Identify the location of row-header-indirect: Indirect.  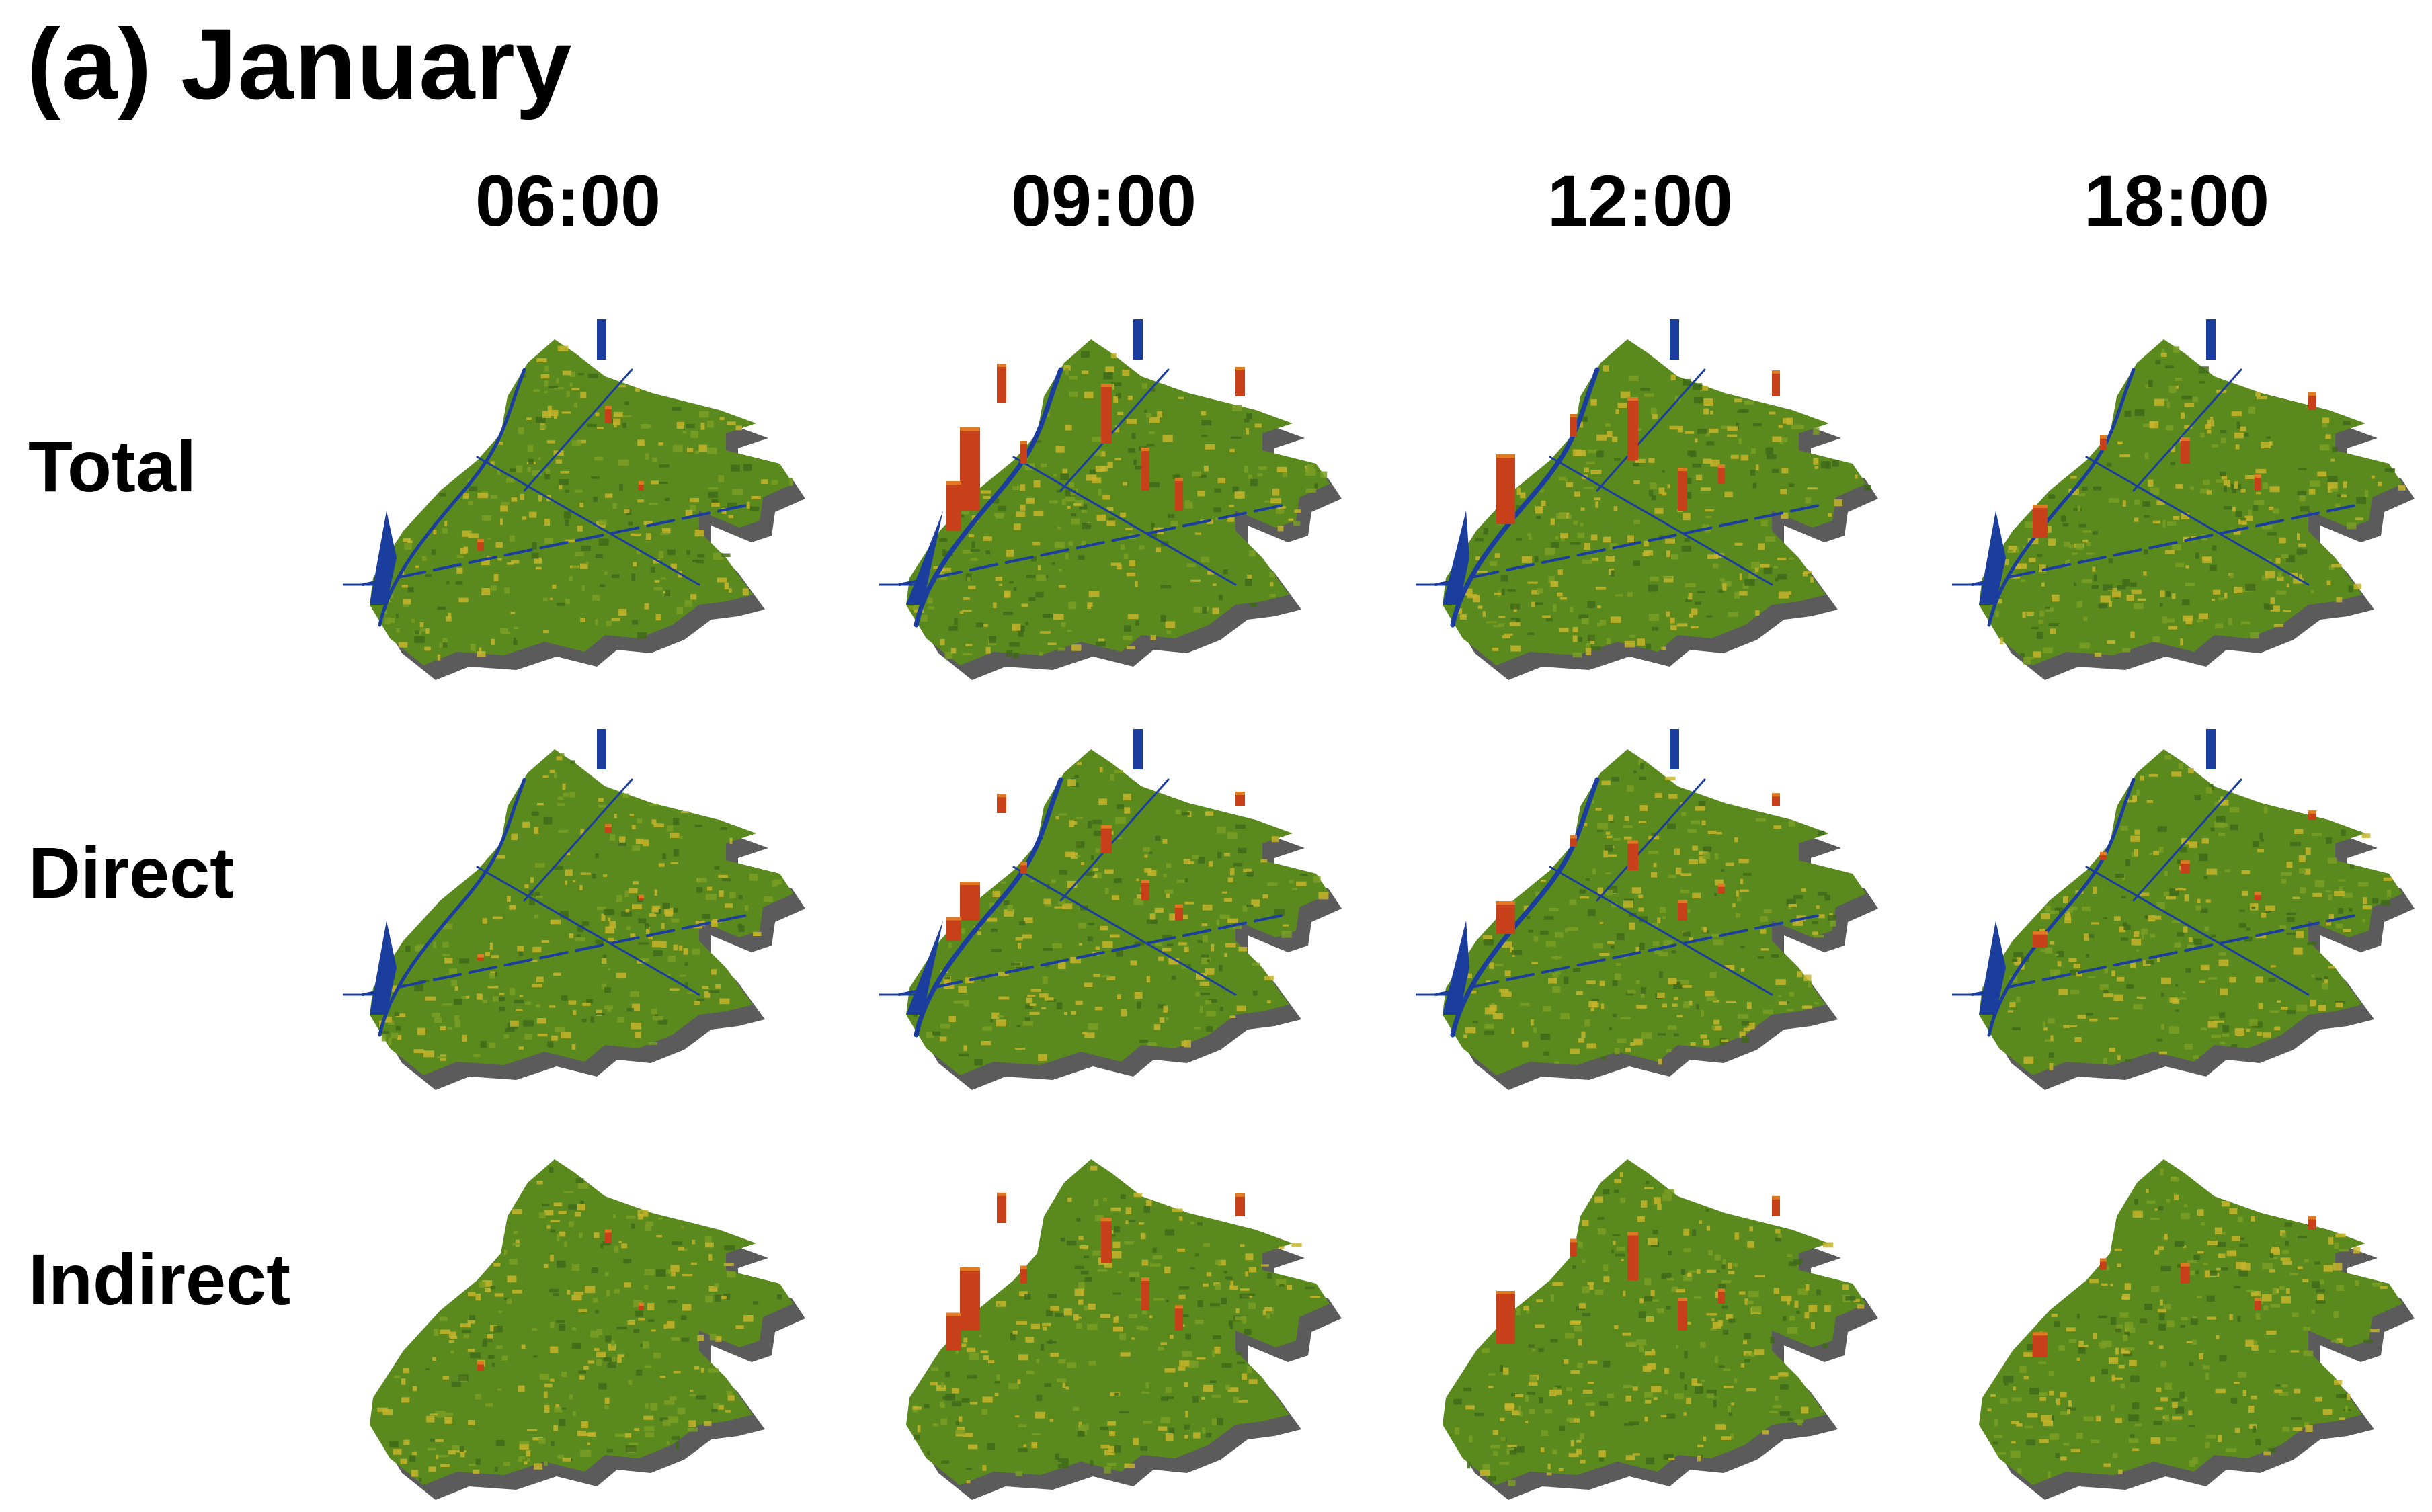
(160, 1279).